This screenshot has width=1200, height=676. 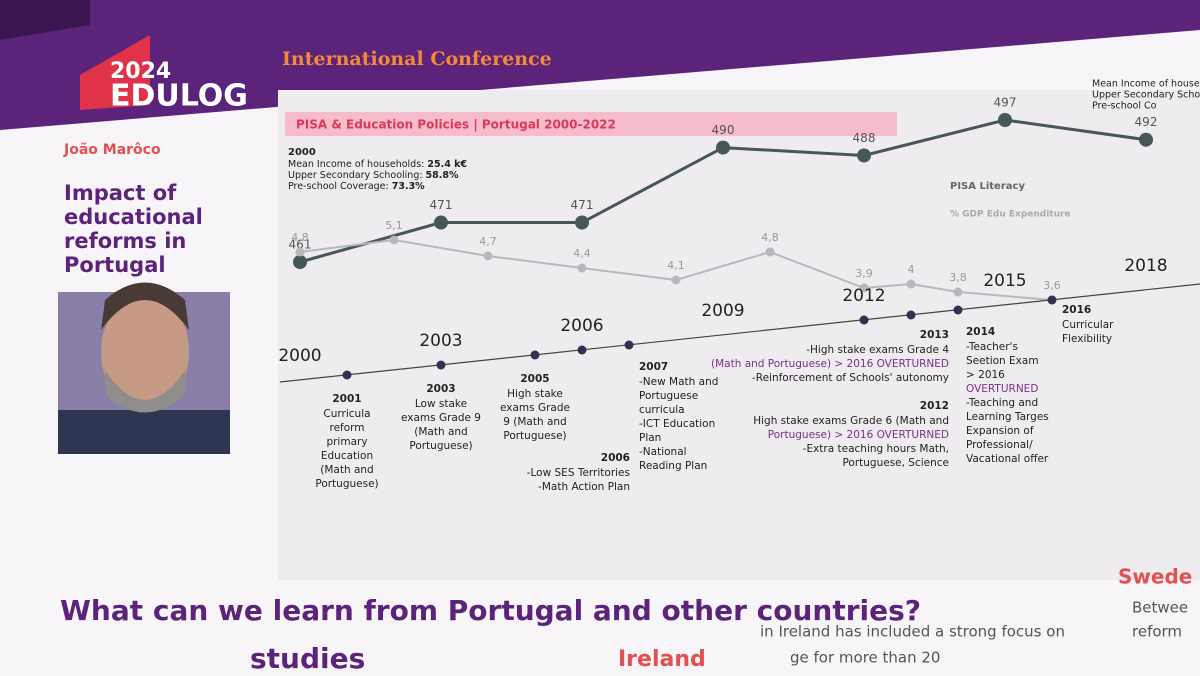 What do you see at coordinates (1160, 608) in the screenshot?
I see `sweden-text: Betwee` at bounding box center [1160, 608].